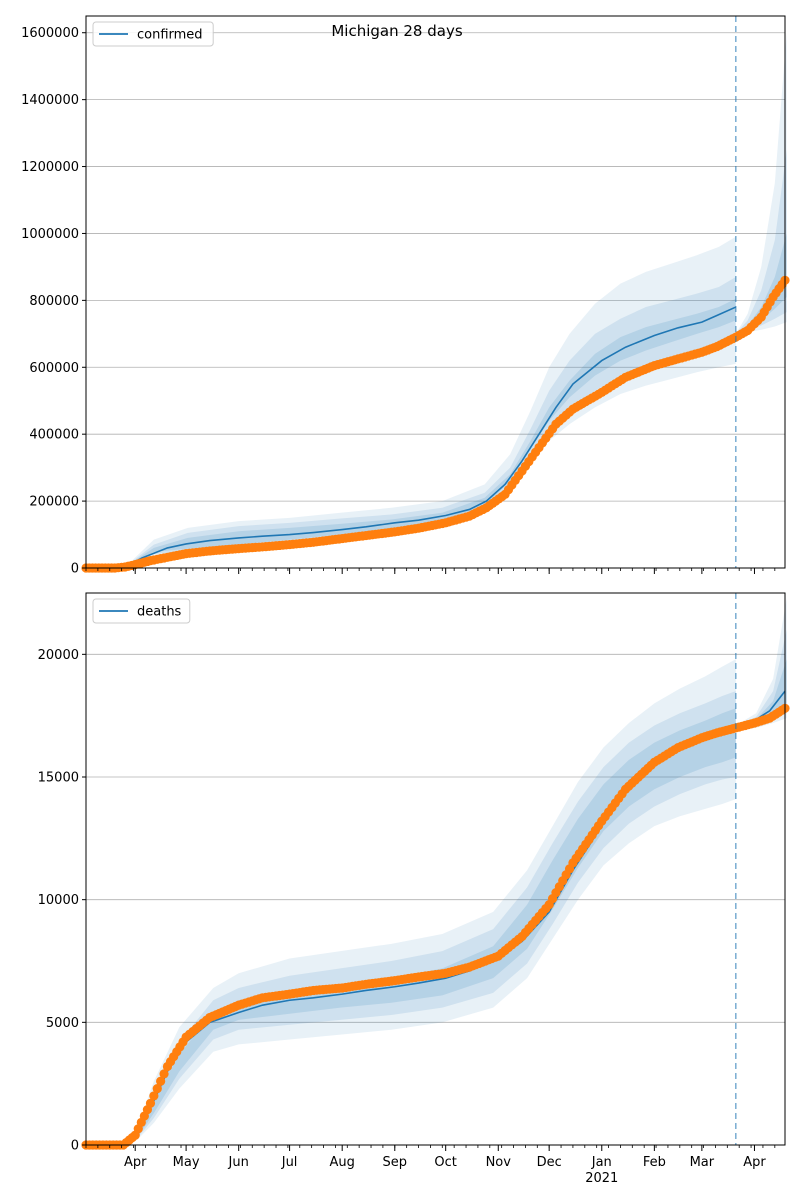 Image resolution: width=800 pixels, height=1200 pixels. What do you see at coordinates (58, 655) in the screenshot?
I see `y-tick-label: 20000` at bounding box center [58, 655].